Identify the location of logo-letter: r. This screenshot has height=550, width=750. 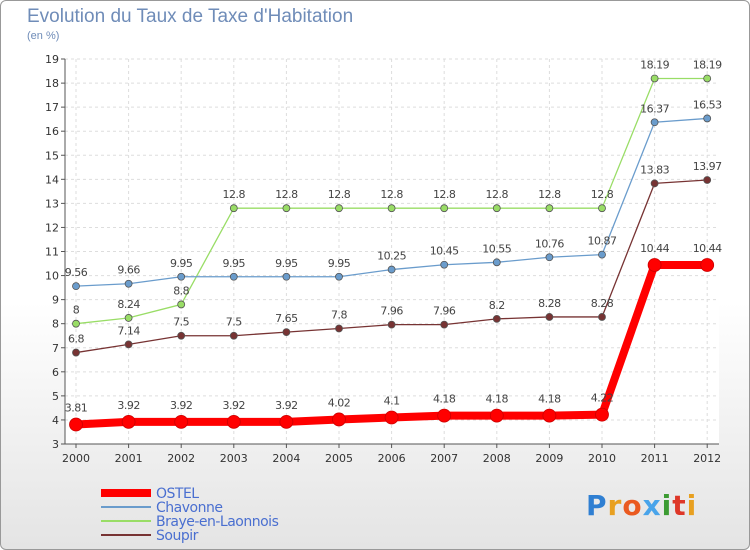
(615, 505).